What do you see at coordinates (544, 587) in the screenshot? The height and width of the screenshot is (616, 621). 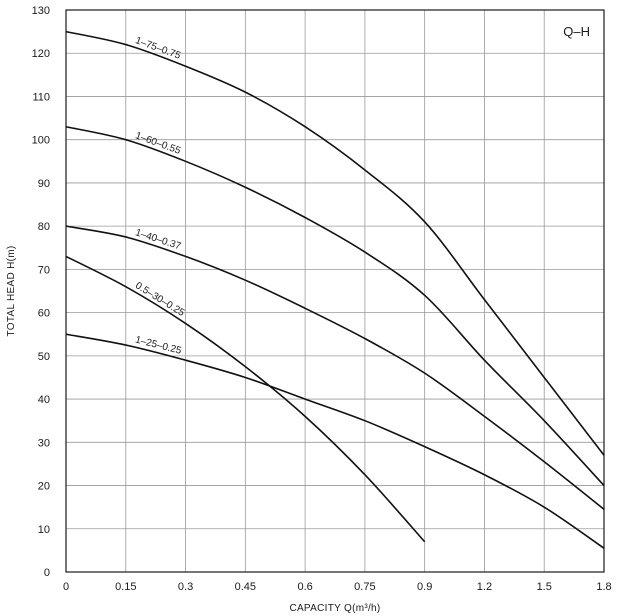 I see `x-tick-label: 1.5` at bounding box center [544, 587].